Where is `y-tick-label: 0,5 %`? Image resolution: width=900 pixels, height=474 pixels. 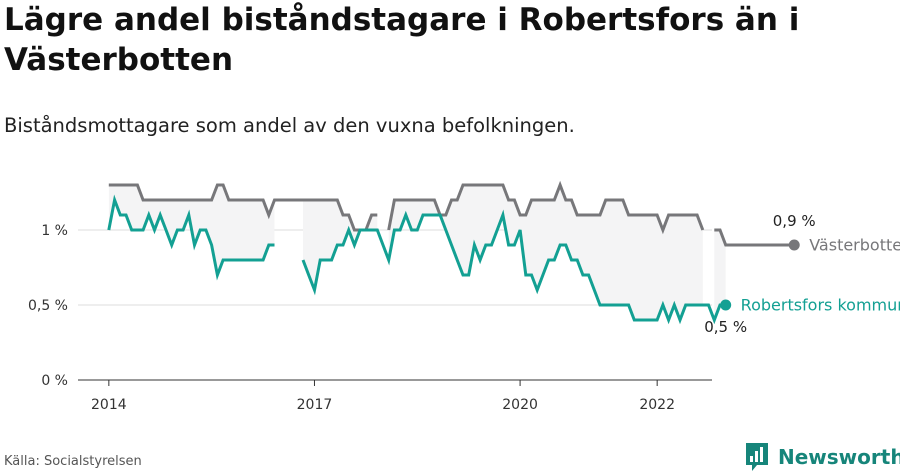
y-tick-label: 0,5 % is located at coordinates (48, 306).